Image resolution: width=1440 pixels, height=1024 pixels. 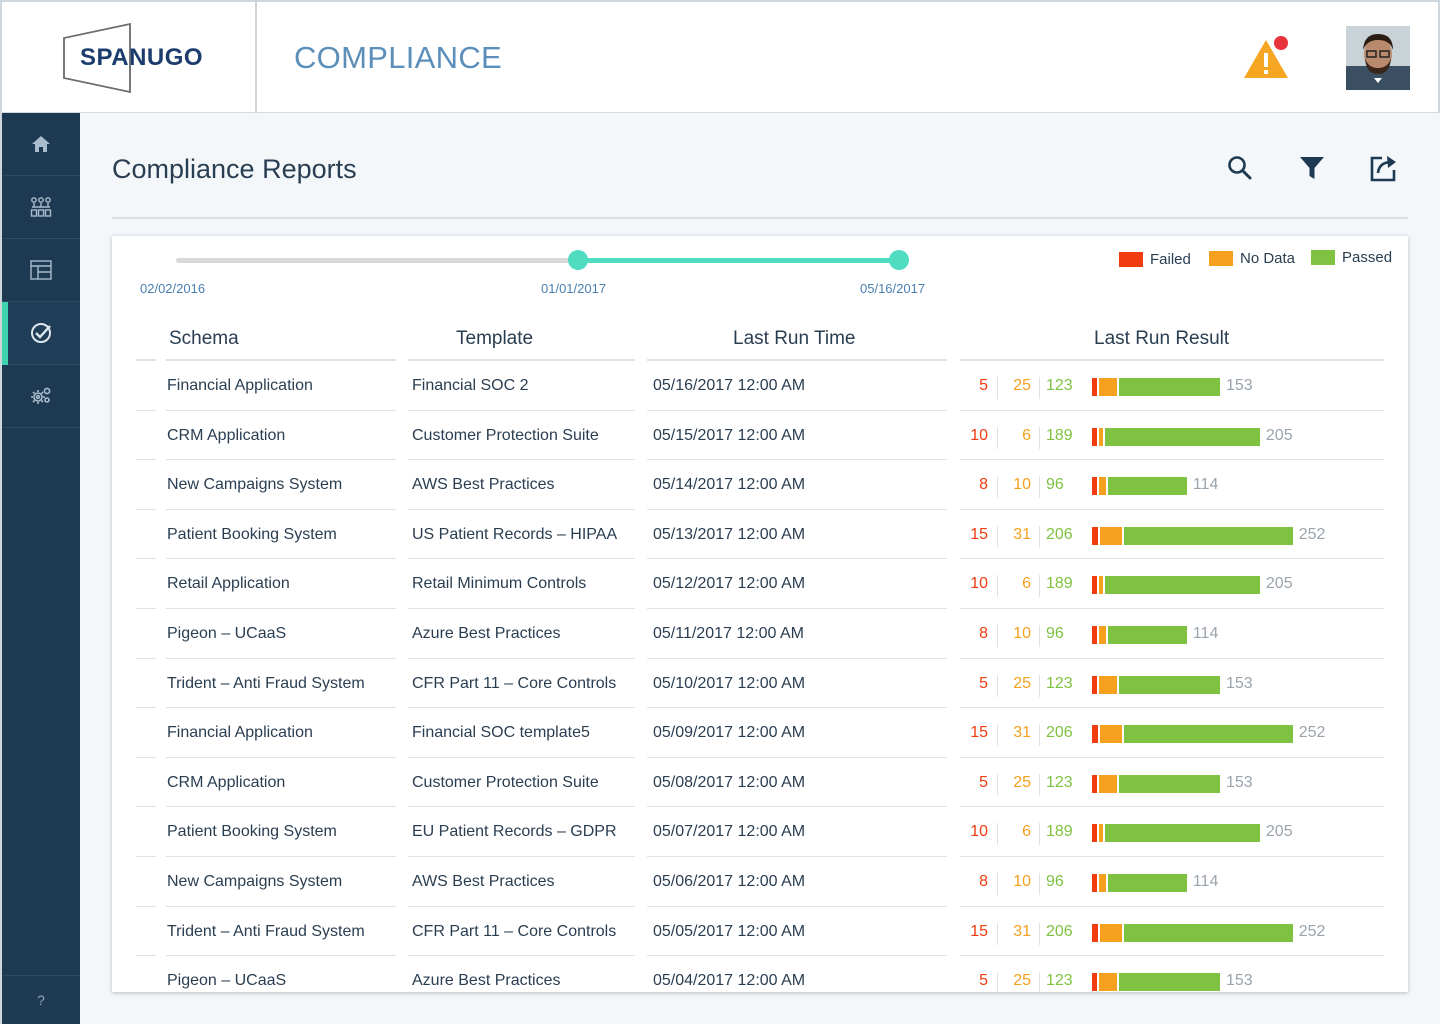 I want to click on sidebar-item-compliance, so click(x=41, y=333).